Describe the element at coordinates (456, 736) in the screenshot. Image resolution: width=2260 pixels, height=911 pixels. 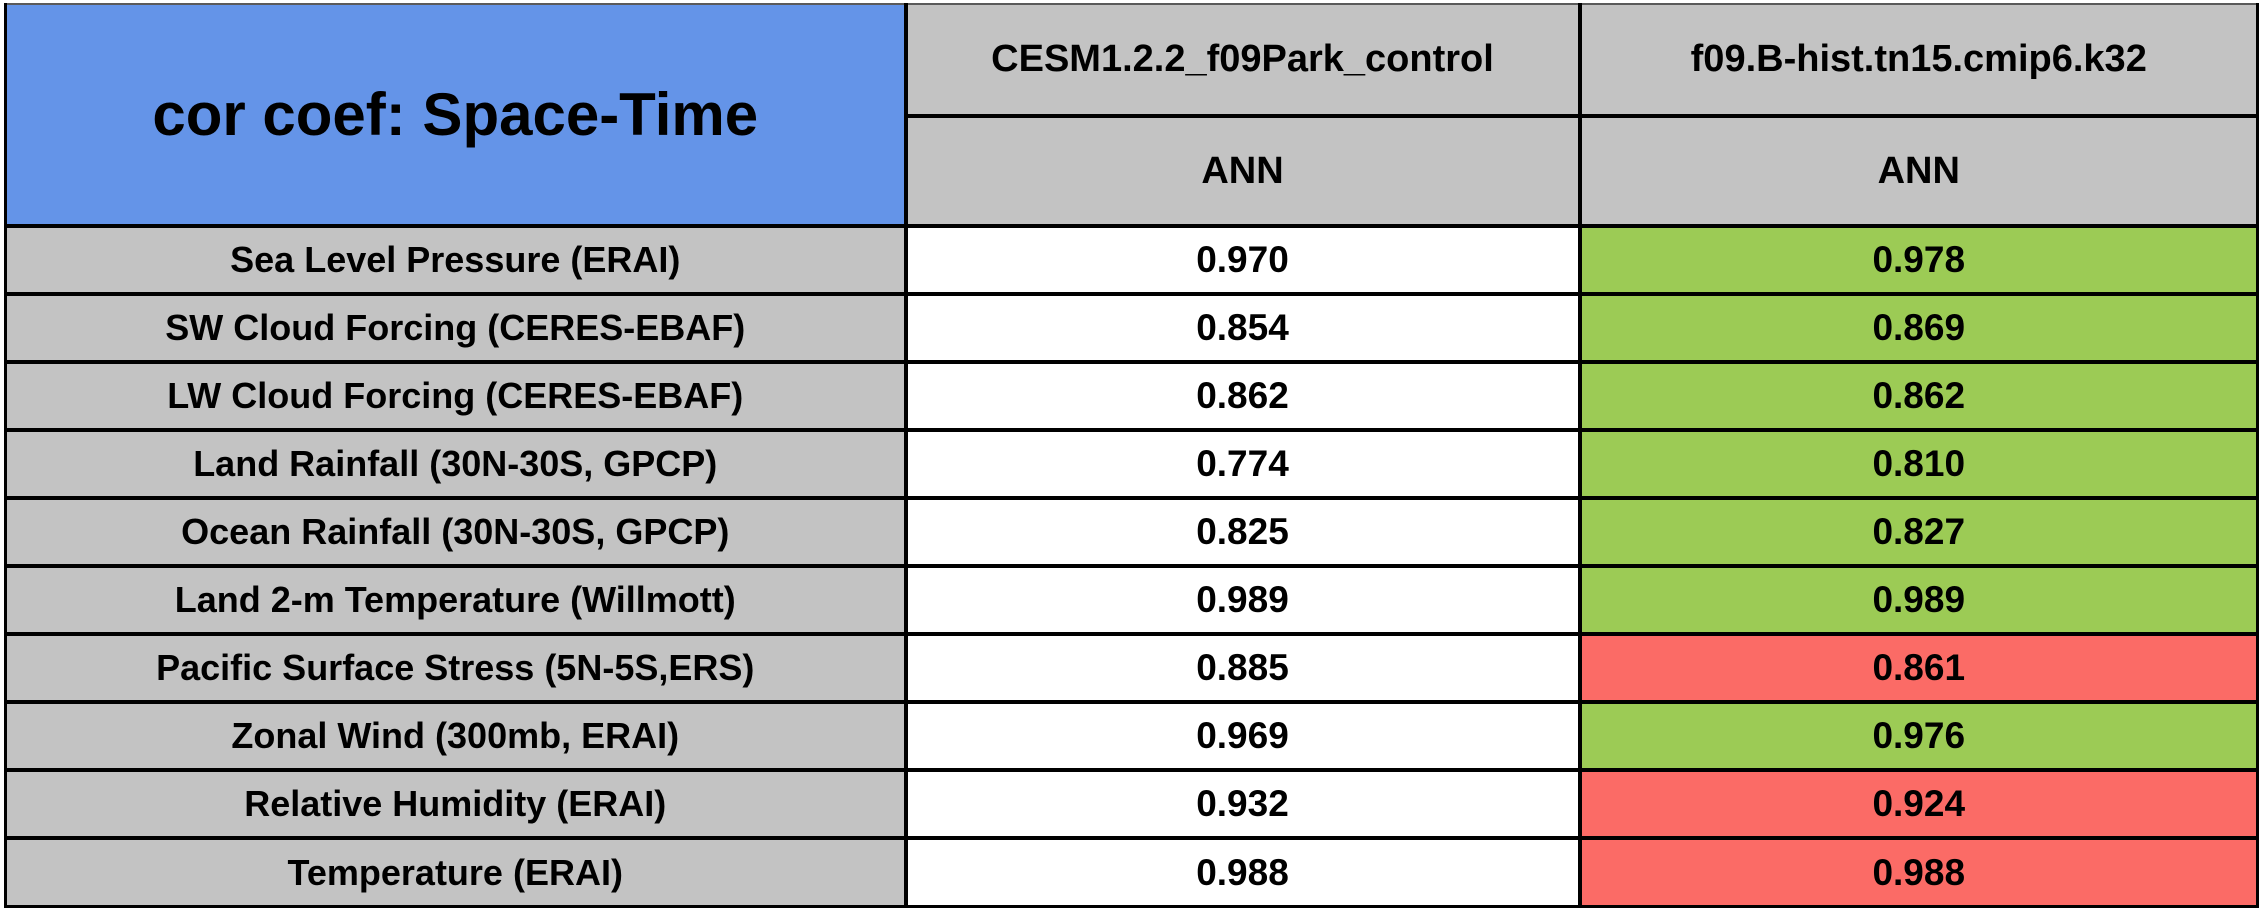
I see `row-label: Zonal Wind (300mb, ERAI)` at that location.